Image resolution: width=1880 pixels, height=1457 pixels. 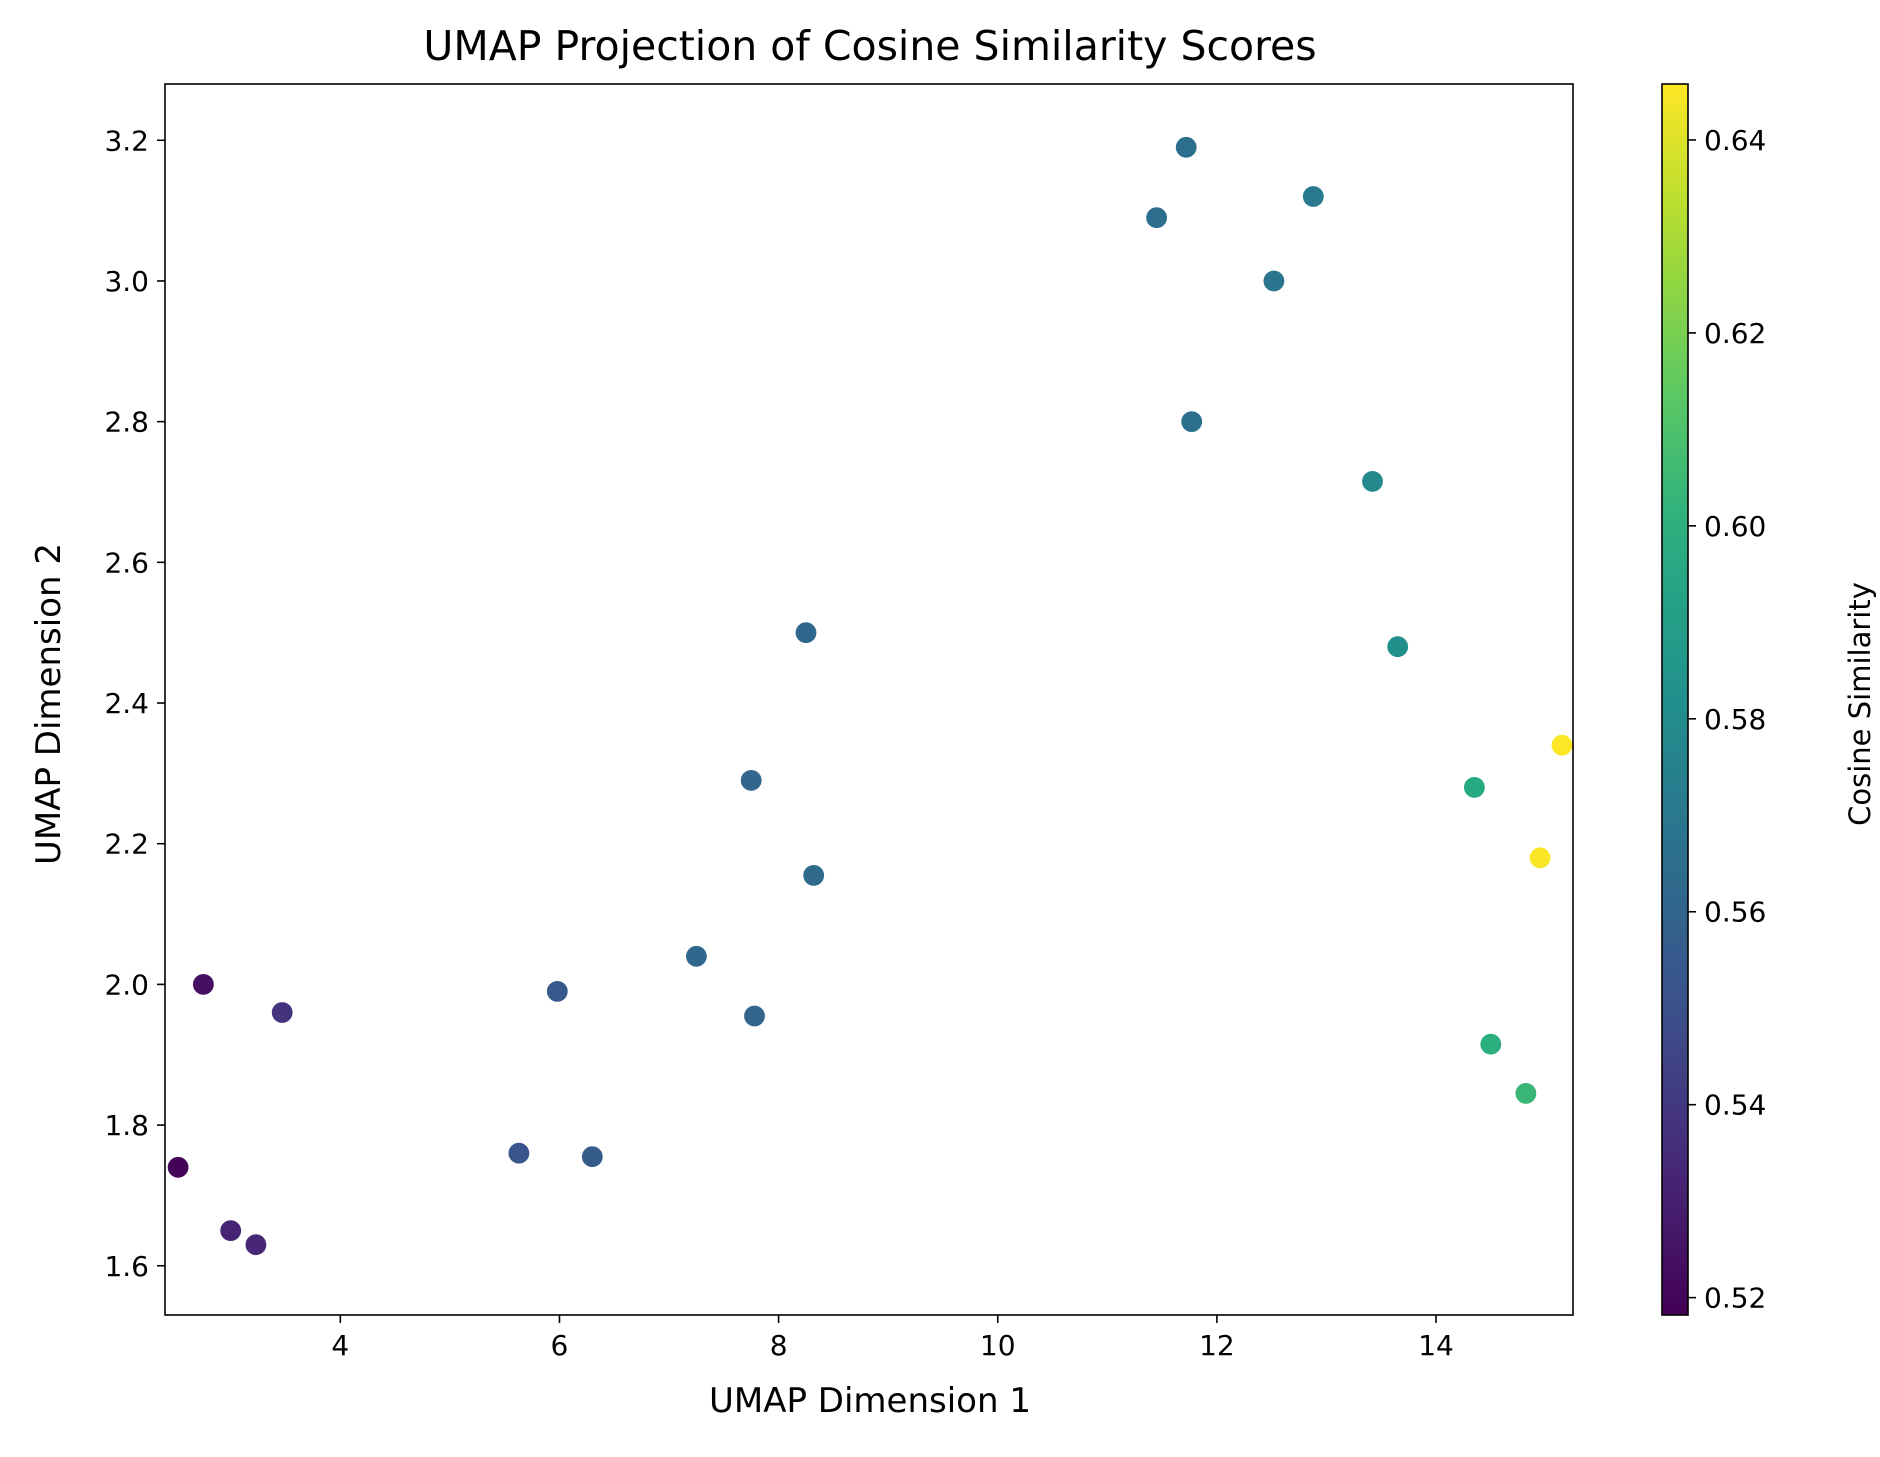 I want to click on x-axis-title: UMAP Dimension 1, so click(x=870, y=1401).